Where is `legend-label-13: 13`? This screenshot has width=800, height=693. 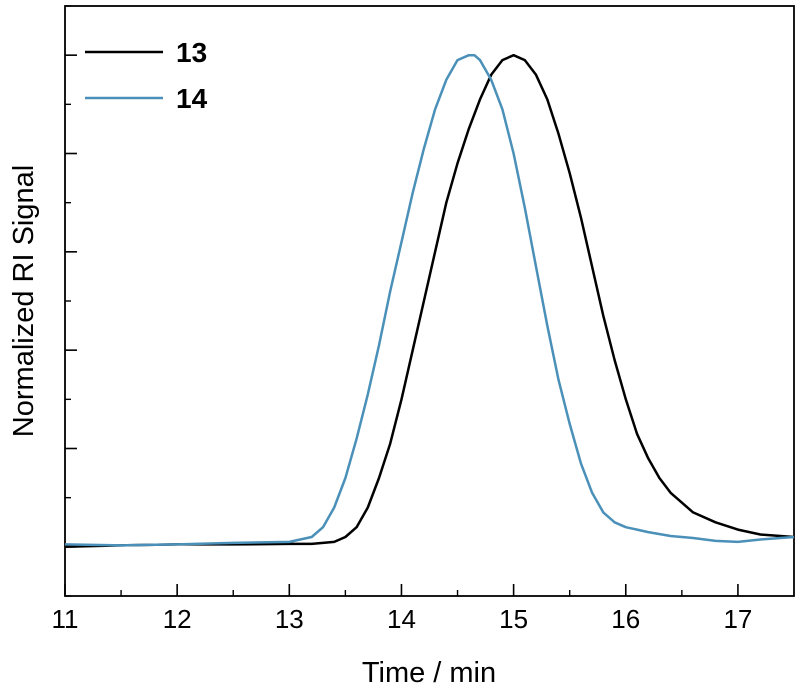 legend-label-13: 13 is located at coordinates (191, 52).